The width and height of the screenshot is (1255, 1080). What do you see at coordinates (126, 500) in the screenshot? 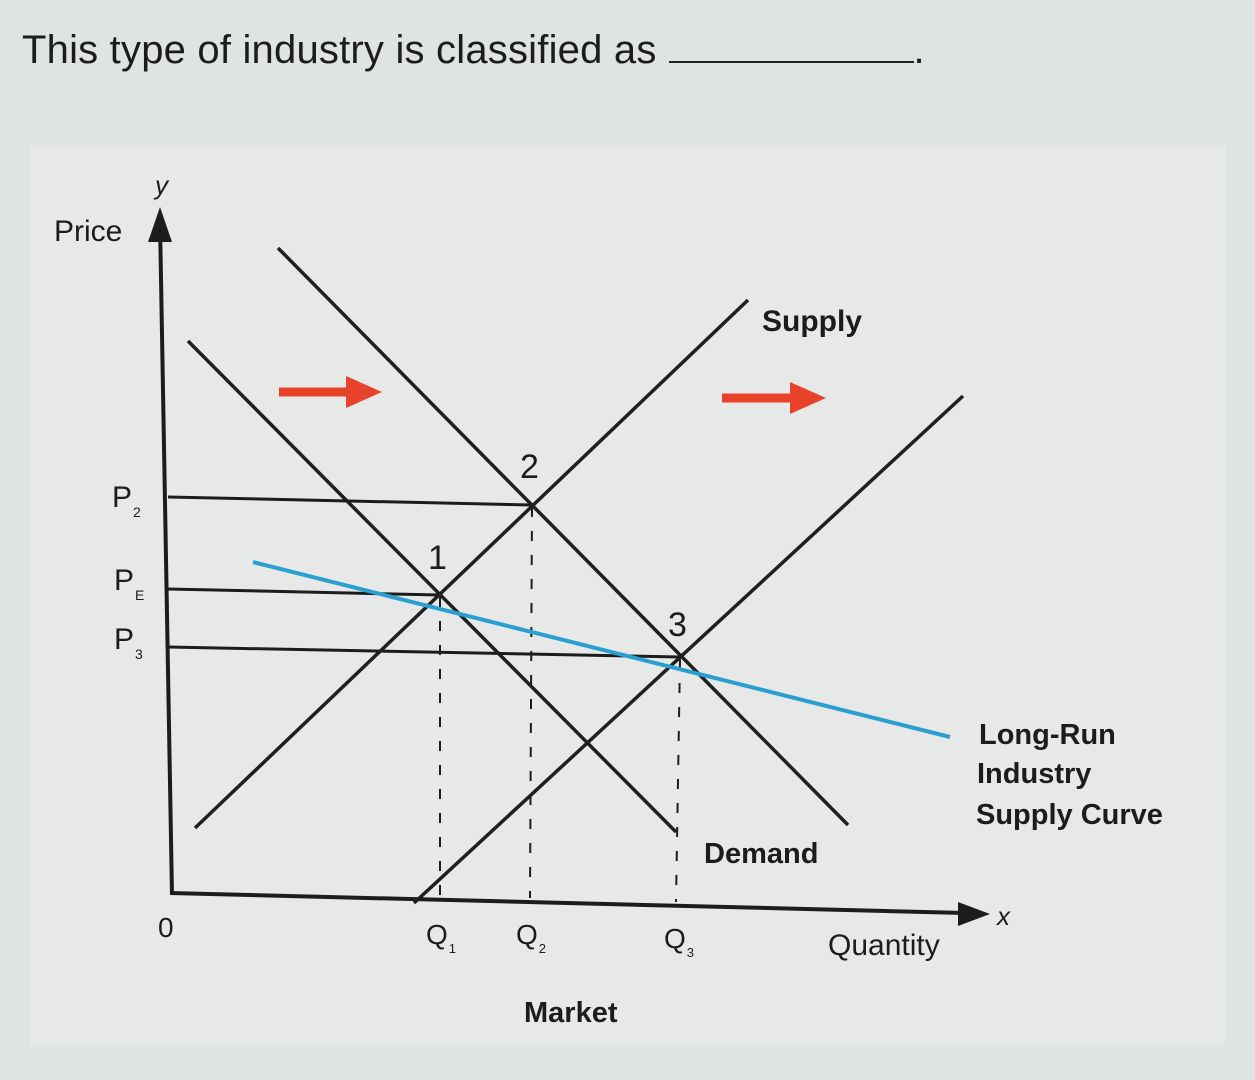
I see `p2-label: P2` at bounding box center [126, 500].